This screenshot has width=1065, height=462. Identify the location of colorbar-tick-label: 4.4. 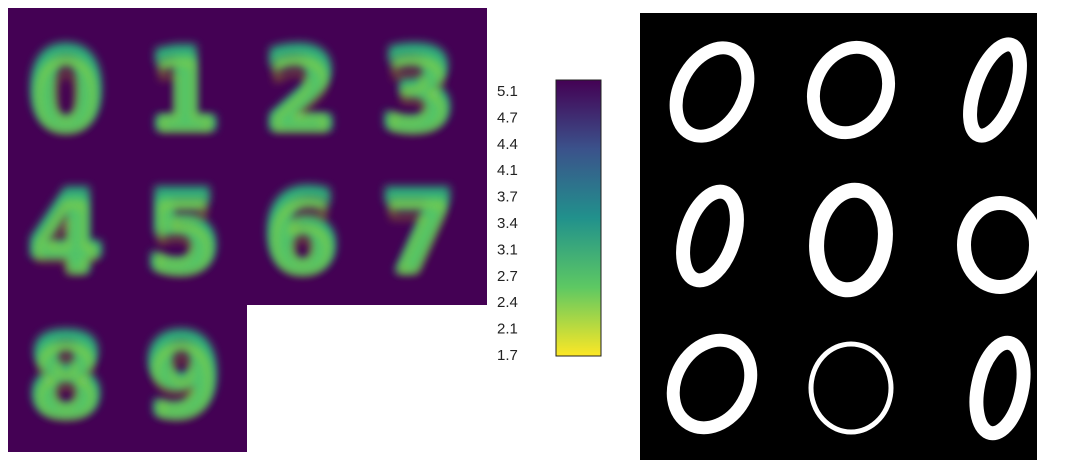
(507, 144).